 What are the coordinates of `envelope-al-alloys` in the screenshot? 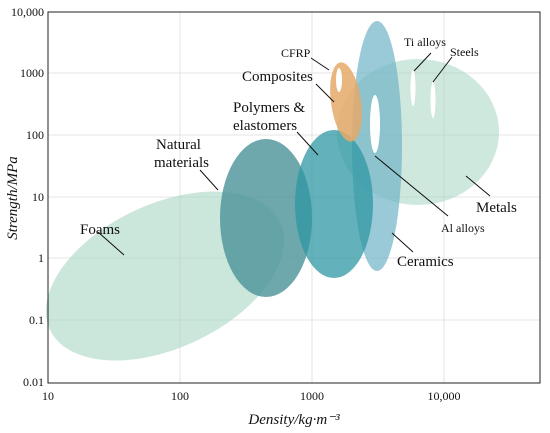 It's located at (375, 124).